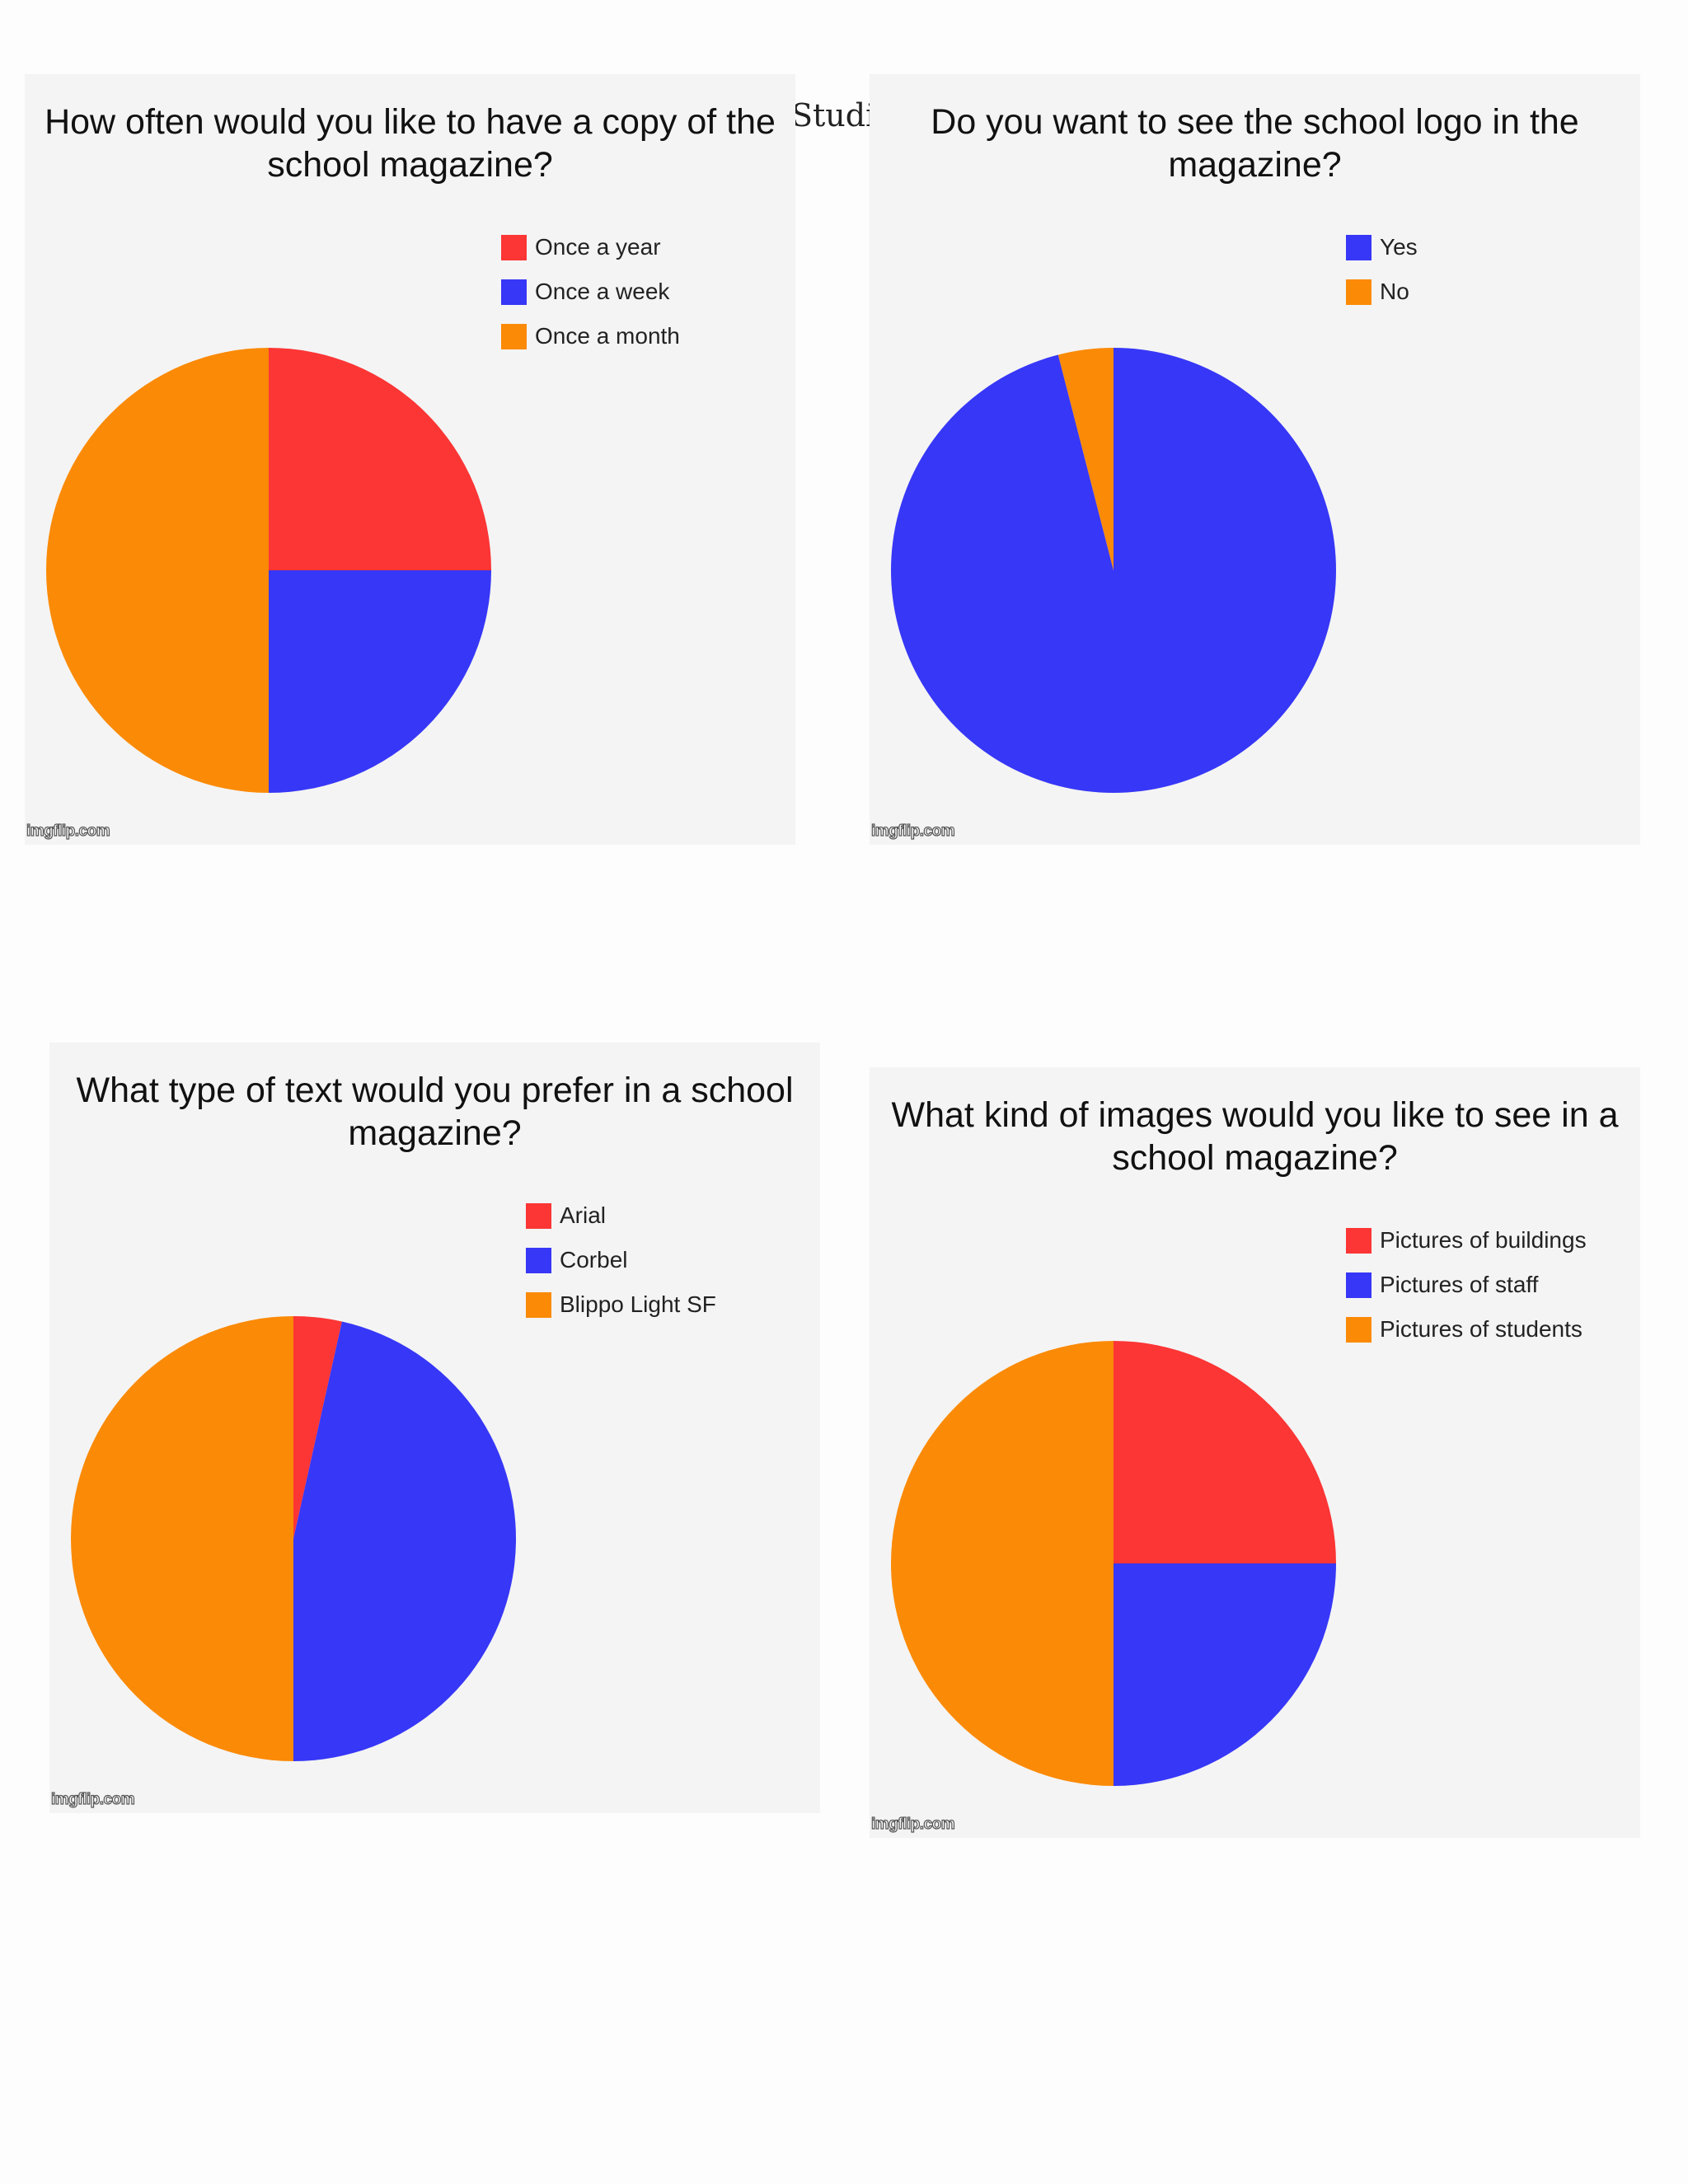  What do you see at coordinates (621, 1215) in the screenshot?
I see `legend-item-arial: Arial` at bounding box center [621, 1215].